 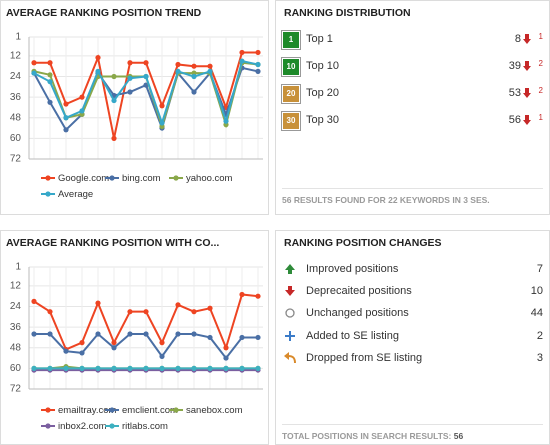 What do you see at coordinates (18, 267) in the screenshot?
I see `y-tick-label: 1` at bounding box center [18, 267].